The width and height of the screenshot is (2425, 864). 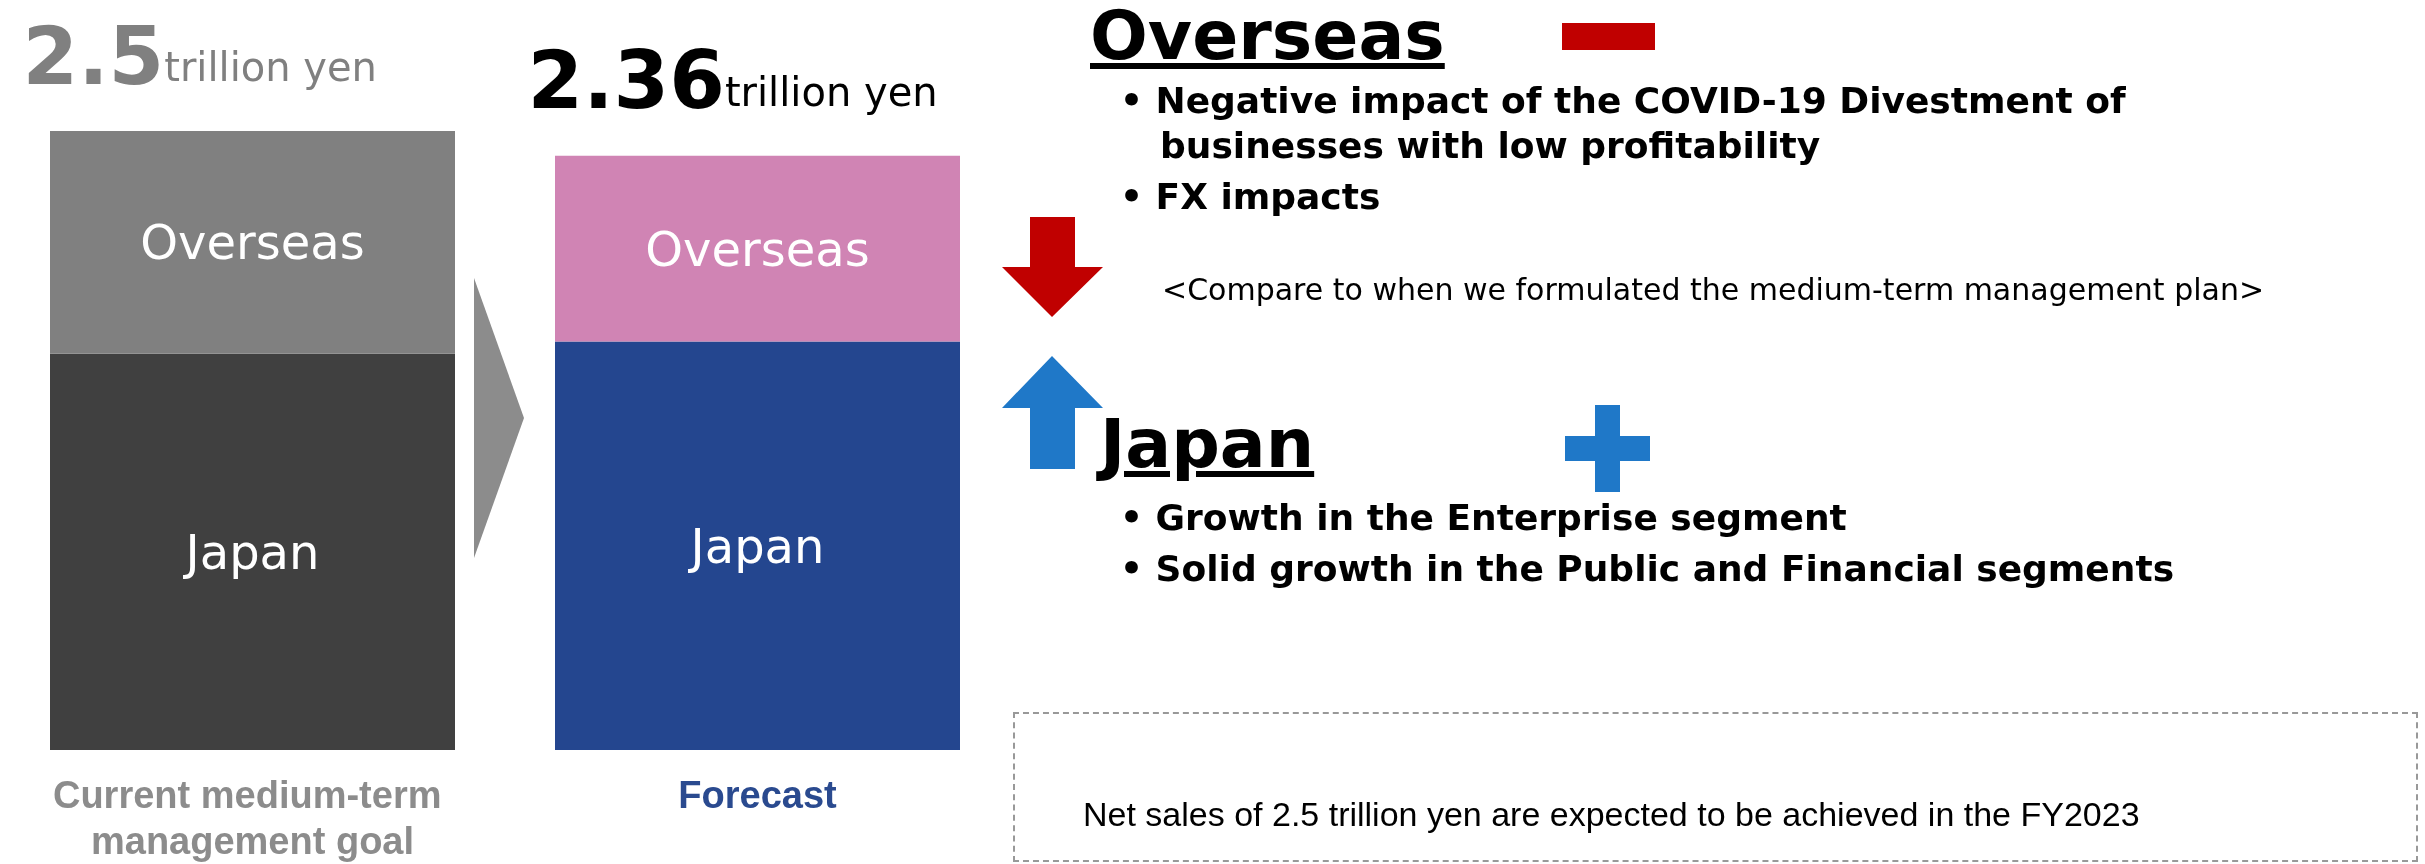 What do you see at coordinates (1267, 37) in the screenshot?
I see `text: Overseas` at bounding box center [1267, 37].